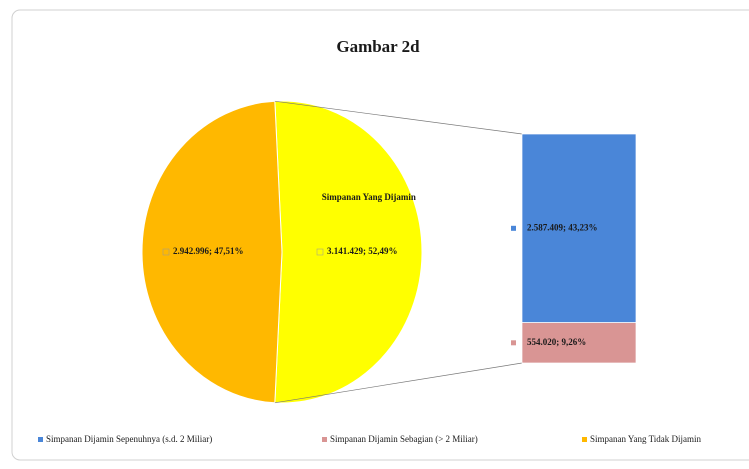  What do you see at coordinates (378, 46) in the screenshot?
I see `chart-title: Gambar 2d` at bounding box center [378, 46].